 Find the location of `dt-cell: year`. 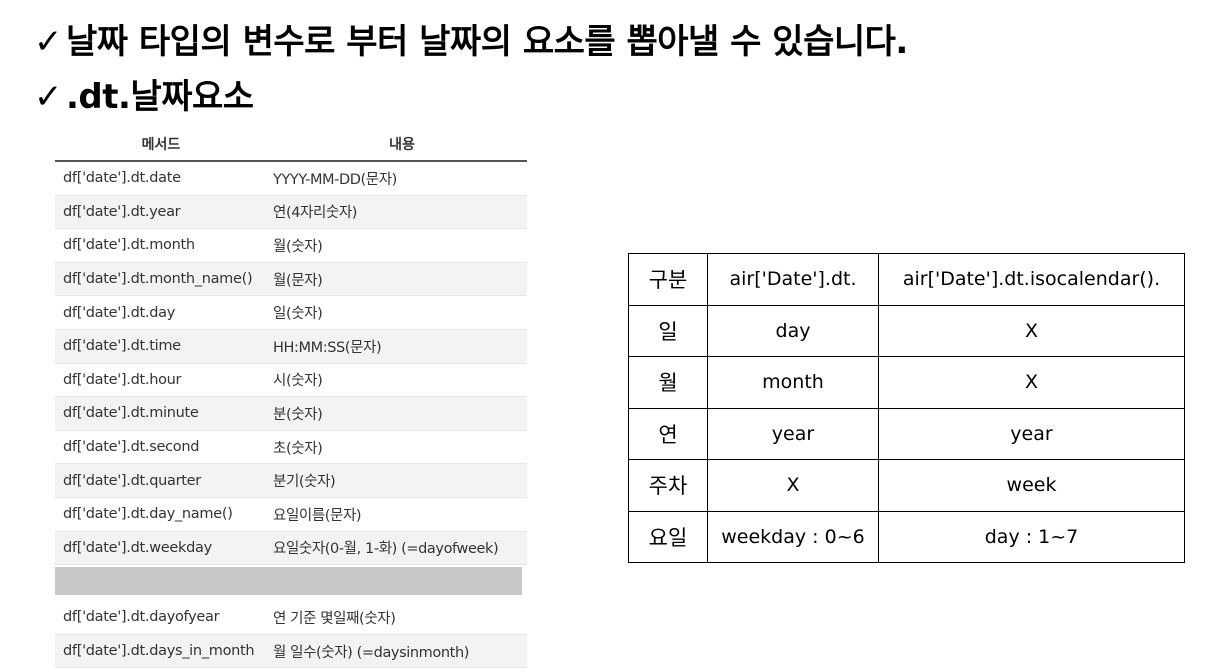

dt-cell: year is located at coordinates (793, 433).